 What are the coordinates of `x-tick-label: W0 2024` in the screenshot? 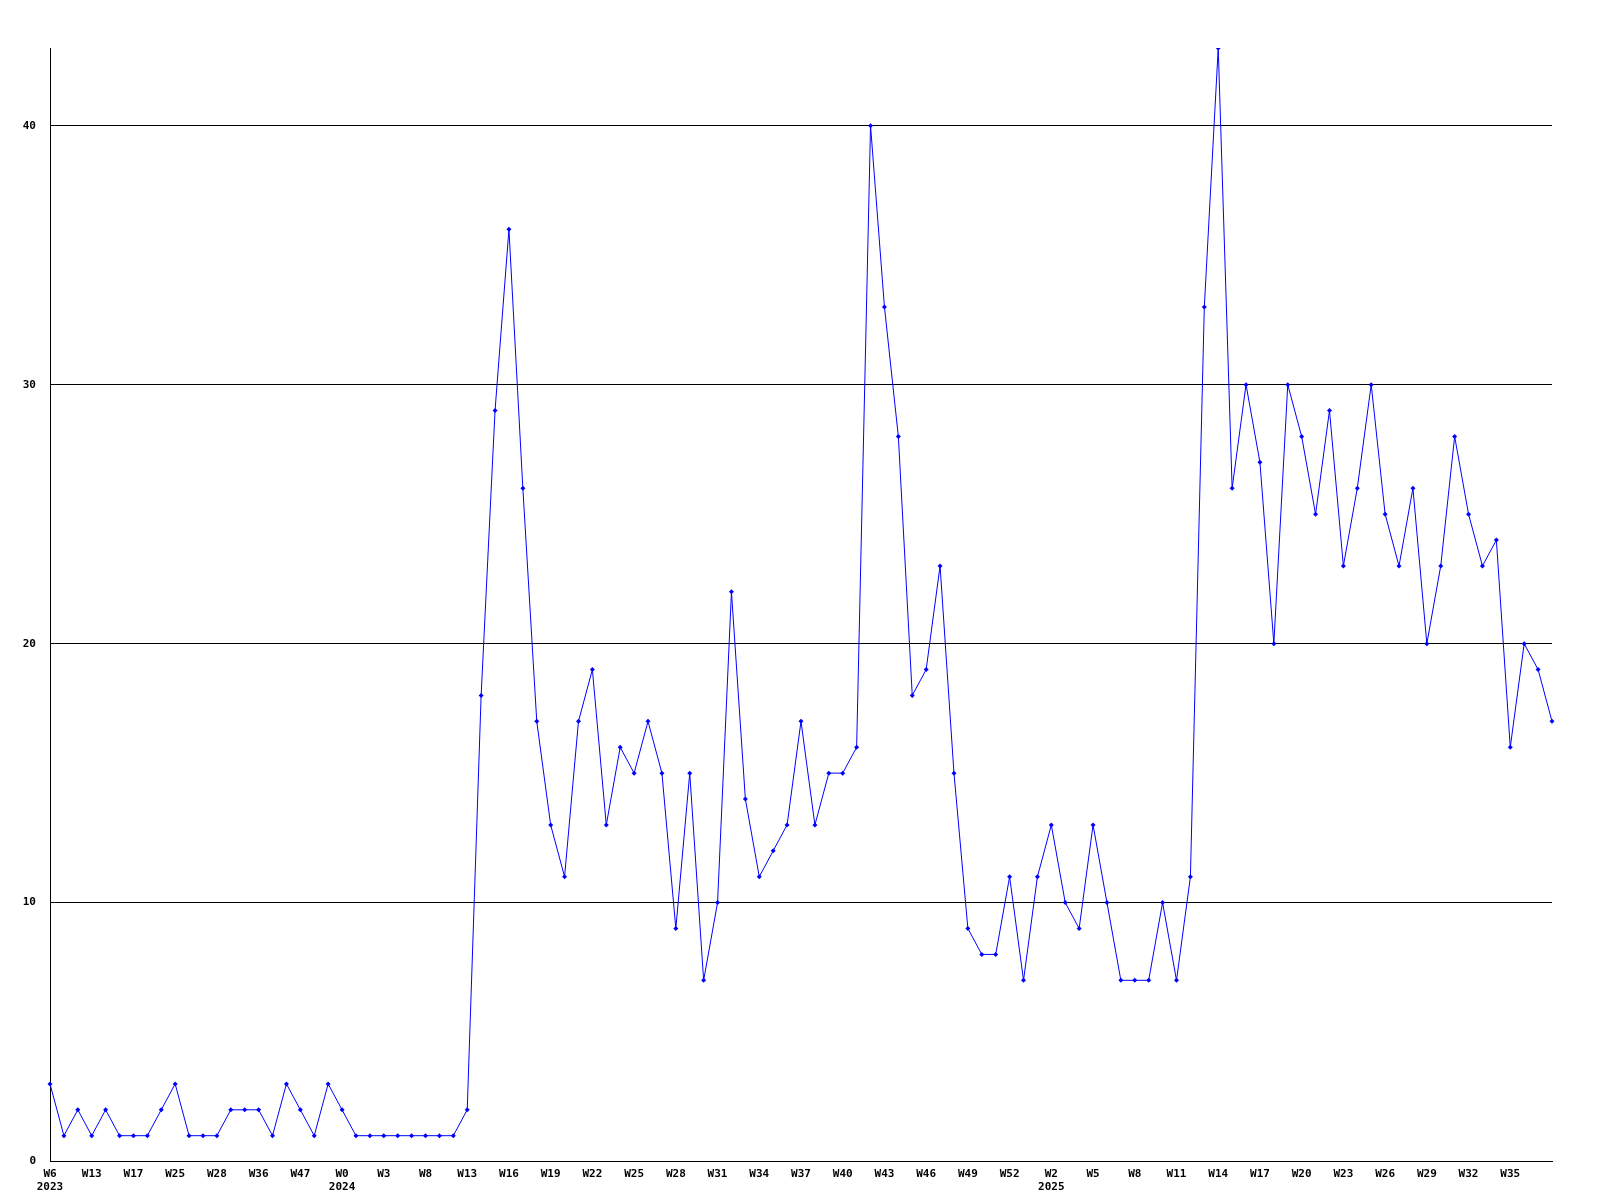 It's located at (342, 1180).